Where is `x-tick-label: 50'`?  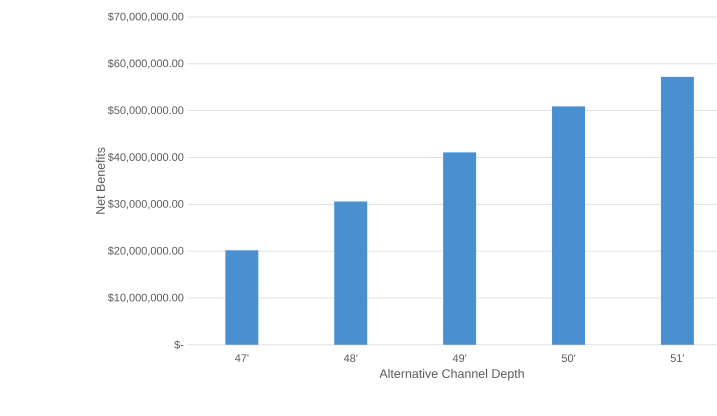
x-tick-label: 50' is located at coordinates (569, 358).